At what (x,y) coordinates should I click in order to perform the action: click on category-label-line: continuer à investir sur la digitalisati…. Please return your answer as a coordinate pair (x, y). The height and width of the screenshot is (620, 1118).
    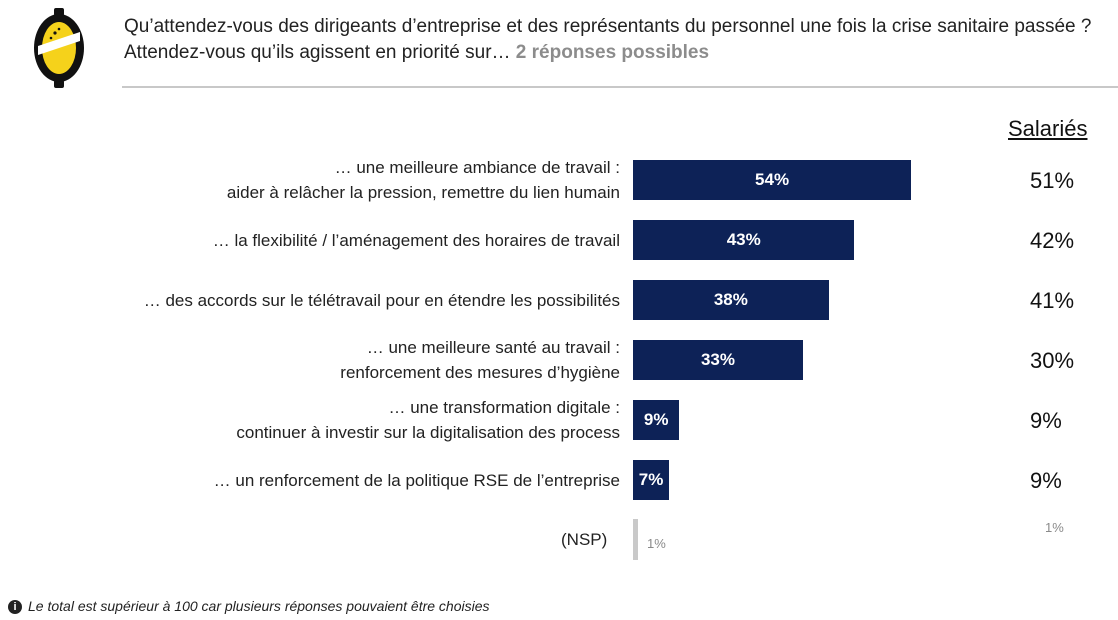
    Looking at the image, I should click on (428, 432).